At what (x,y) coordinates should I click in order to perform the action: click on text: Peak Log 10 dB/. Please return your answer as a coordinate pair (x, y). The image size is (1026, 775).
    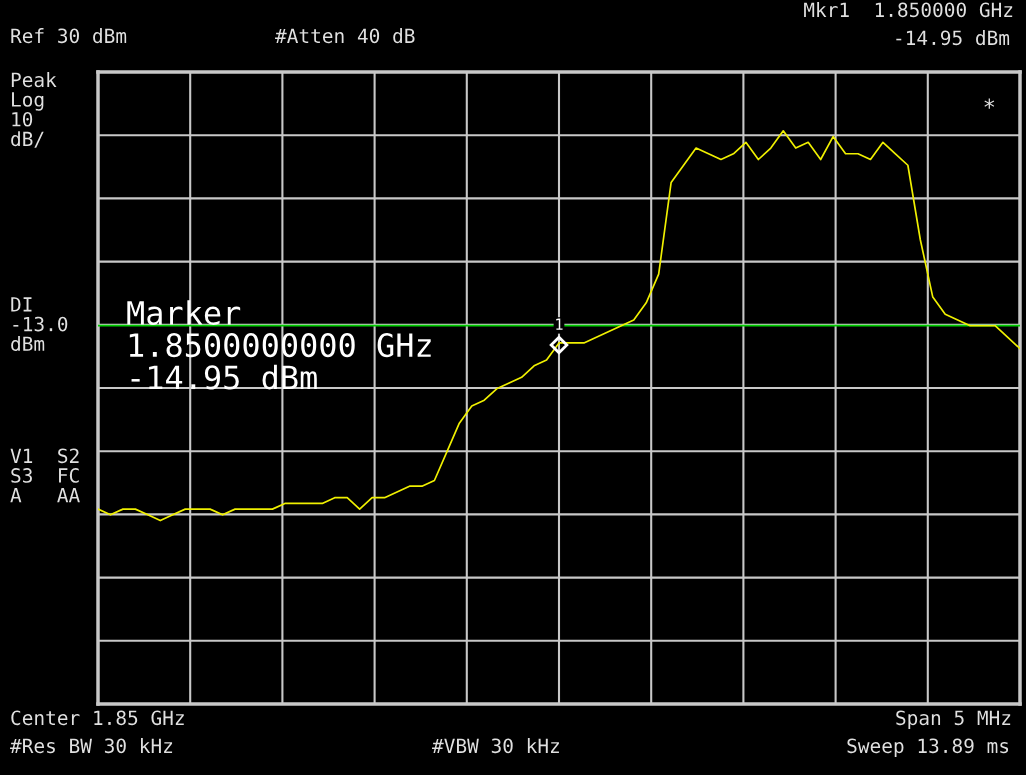
    Looking at the image, I should click on (34, 110).